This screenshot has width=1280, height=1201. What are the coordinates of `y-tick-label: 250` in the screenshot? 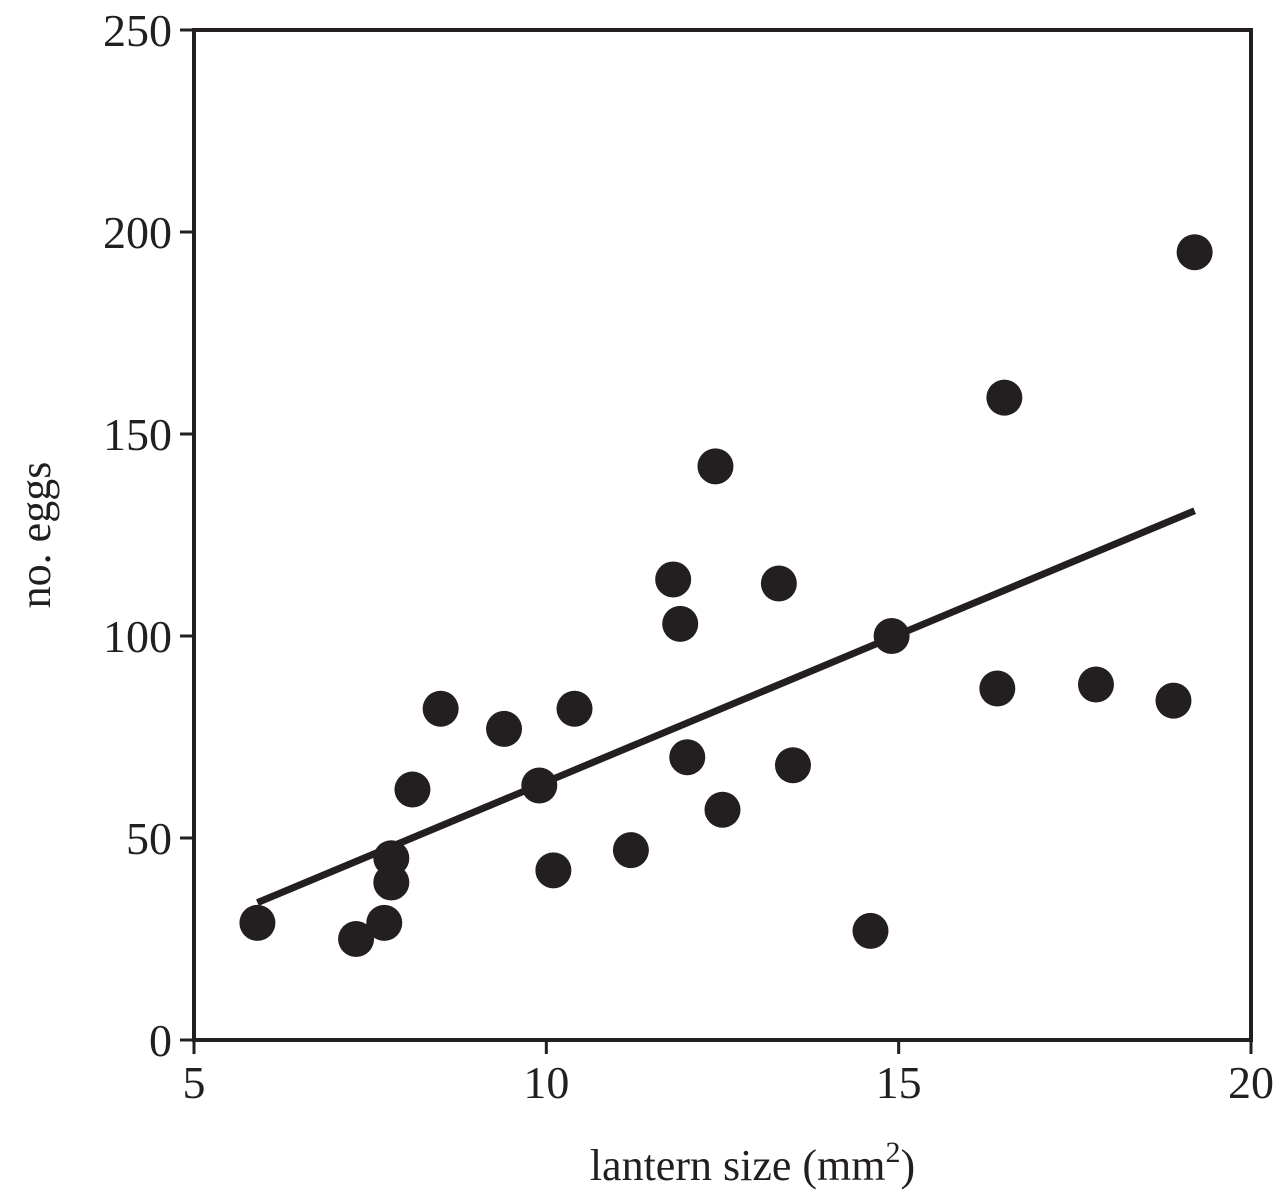 It's located at (137, 30).